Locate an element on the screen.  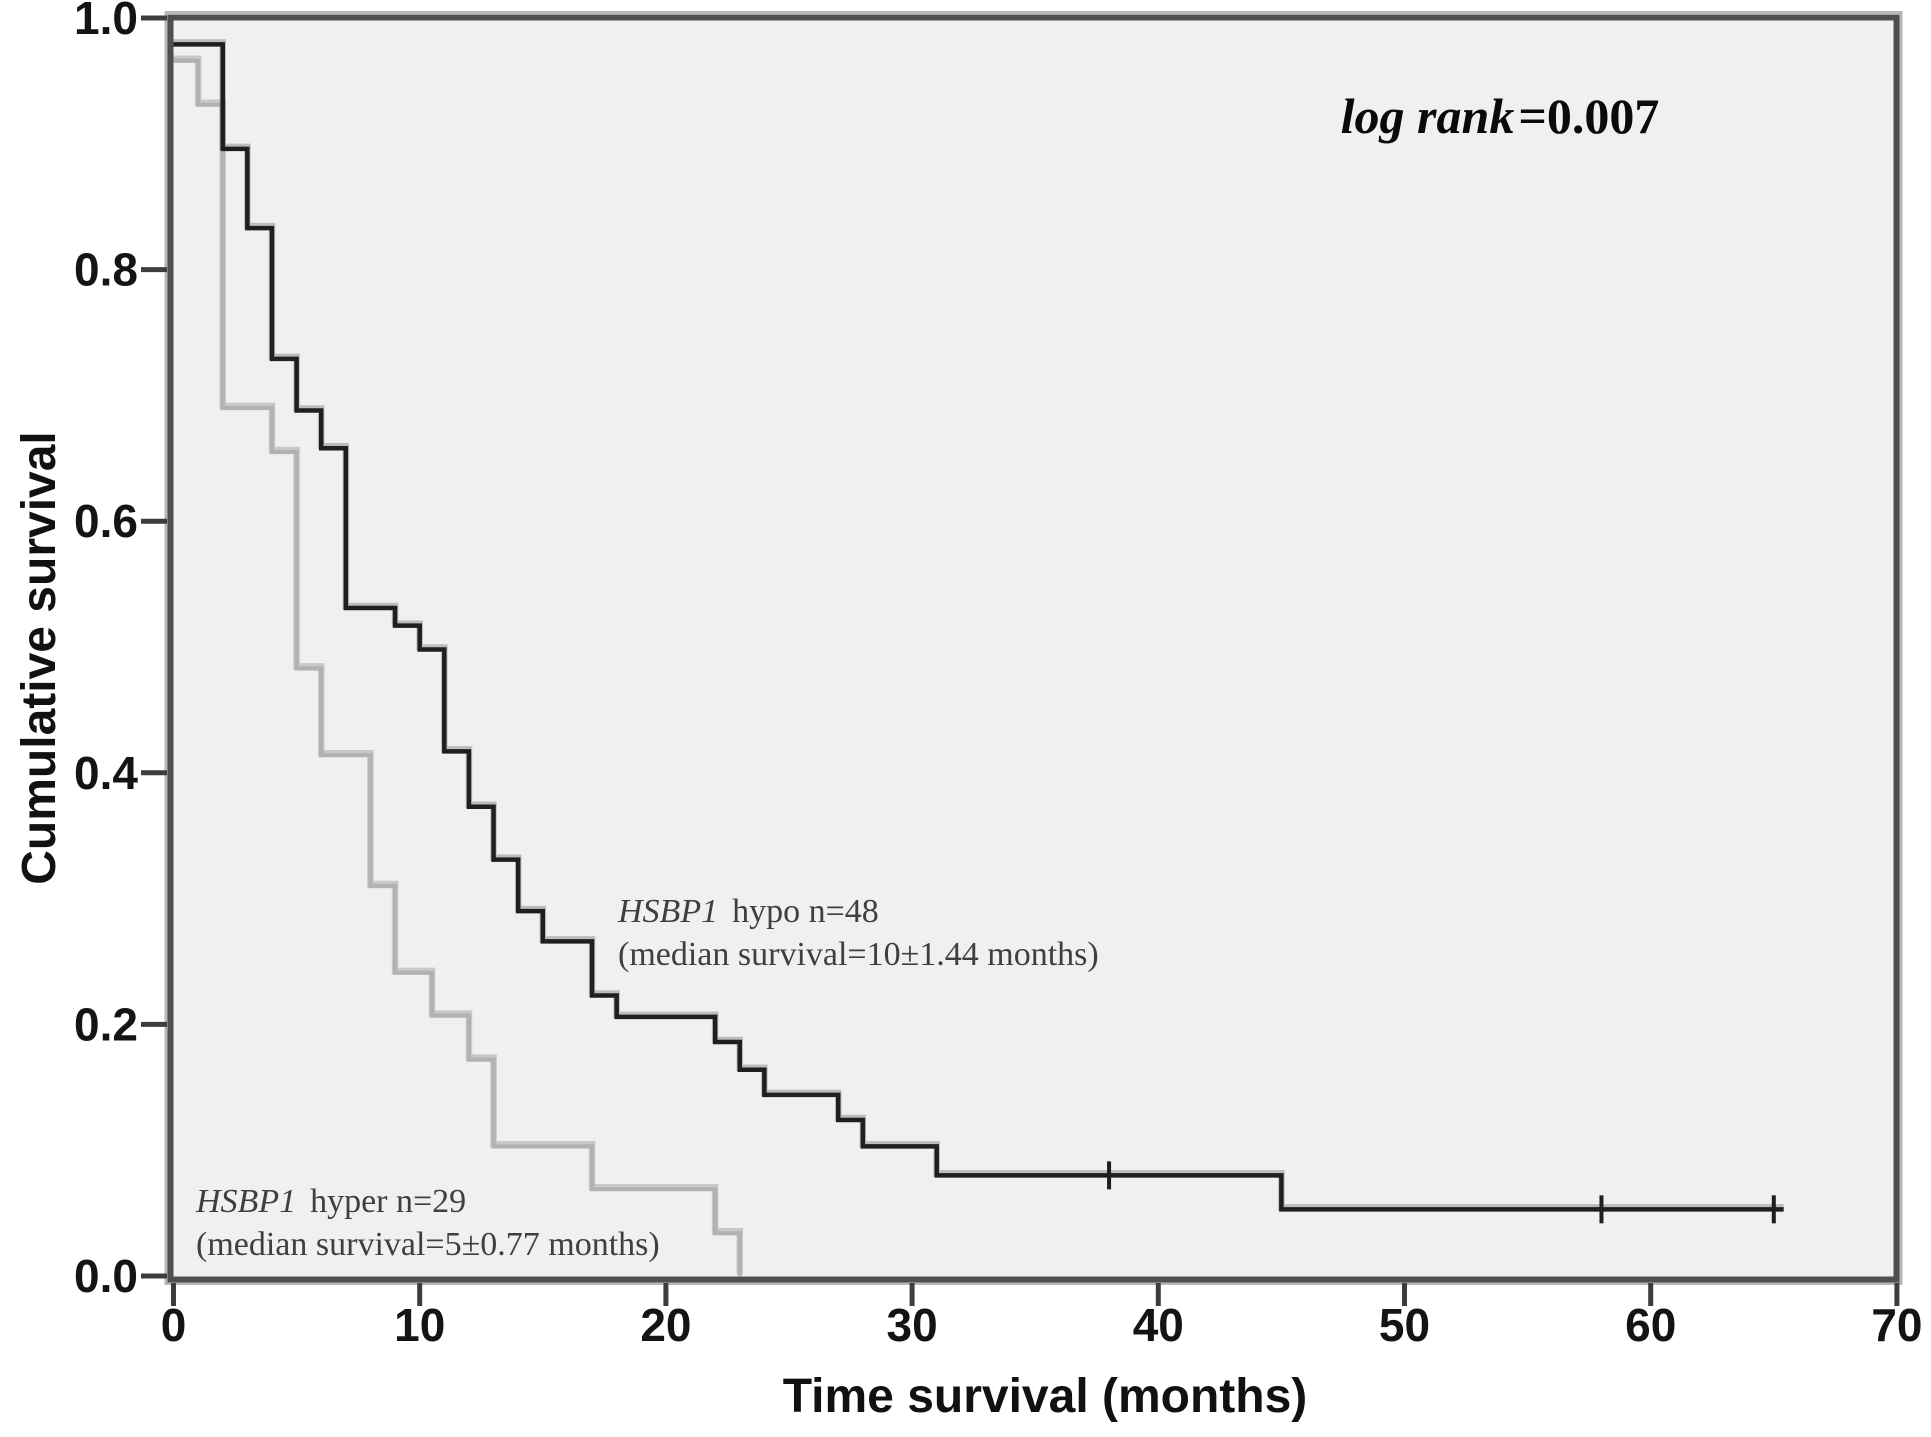
hypo-curve-label-line1: HSBP1 hypo n=48 is located at coordinates (748, 911).